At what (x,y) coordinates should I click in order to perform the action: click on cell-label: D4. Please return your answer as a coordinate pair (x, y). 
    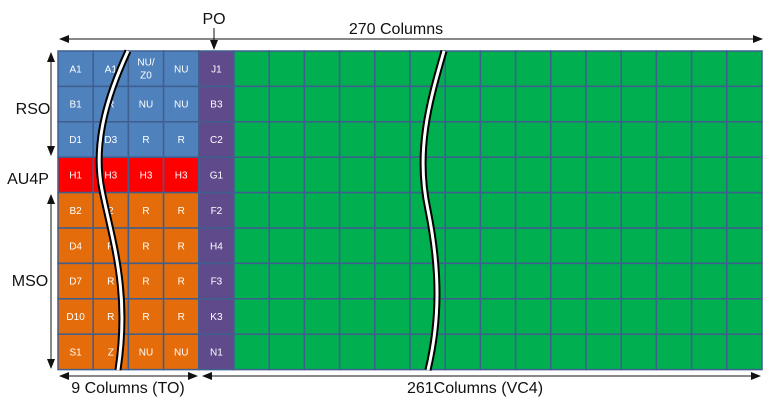
    Looking at the image, I should click on (75, 246).